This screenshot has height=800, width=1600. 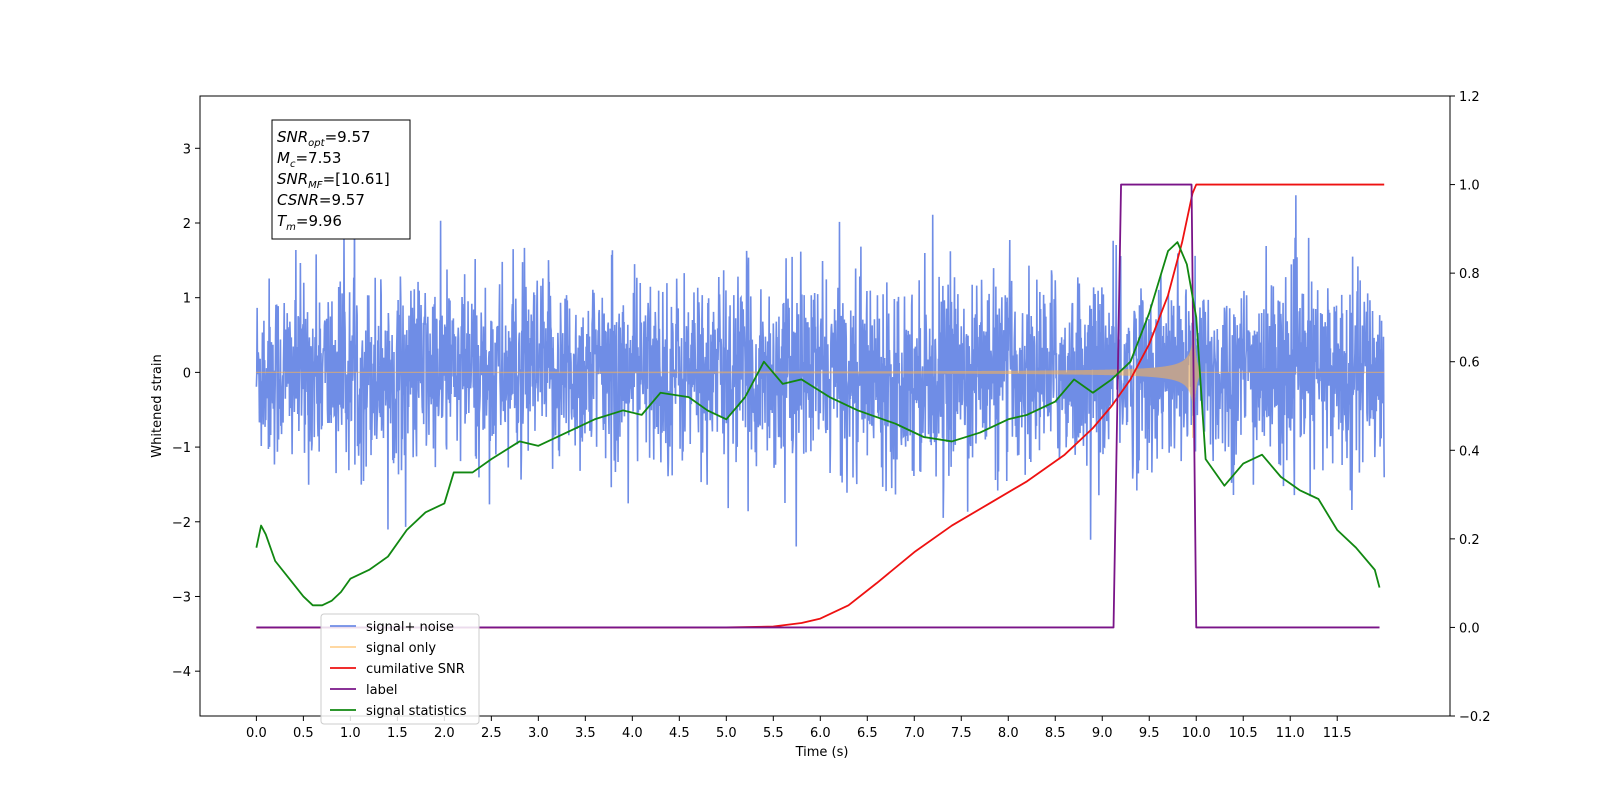 What do you see at coordinates (181, 448) in the screenshot?
I see `y-tick-label: −1` at bounding box center [181, 448].